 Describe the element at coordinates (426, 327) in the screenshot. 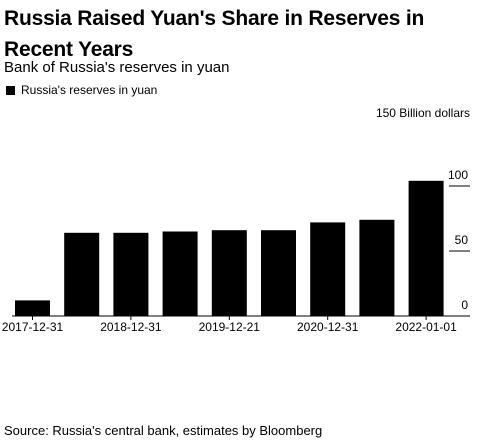

I see `x-tick-label: 2022-01-01` at that location.